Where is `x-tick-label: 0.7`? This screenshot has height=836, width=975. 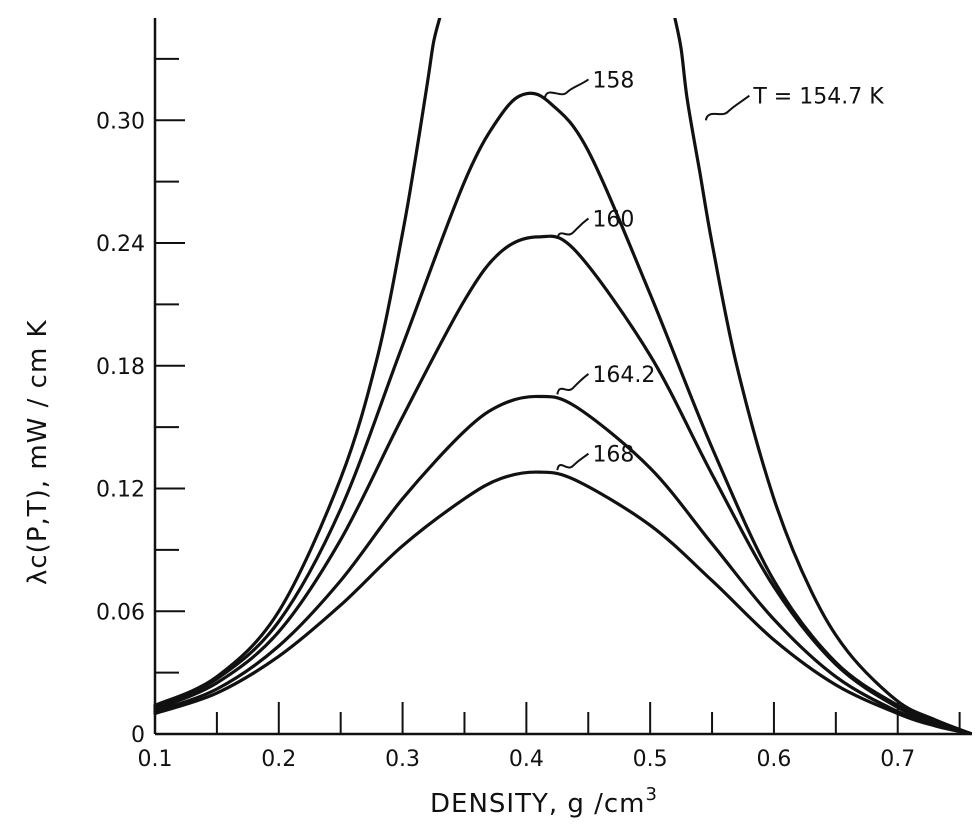 x-tick-label: 0.7 is located at coordinates (897, 759).